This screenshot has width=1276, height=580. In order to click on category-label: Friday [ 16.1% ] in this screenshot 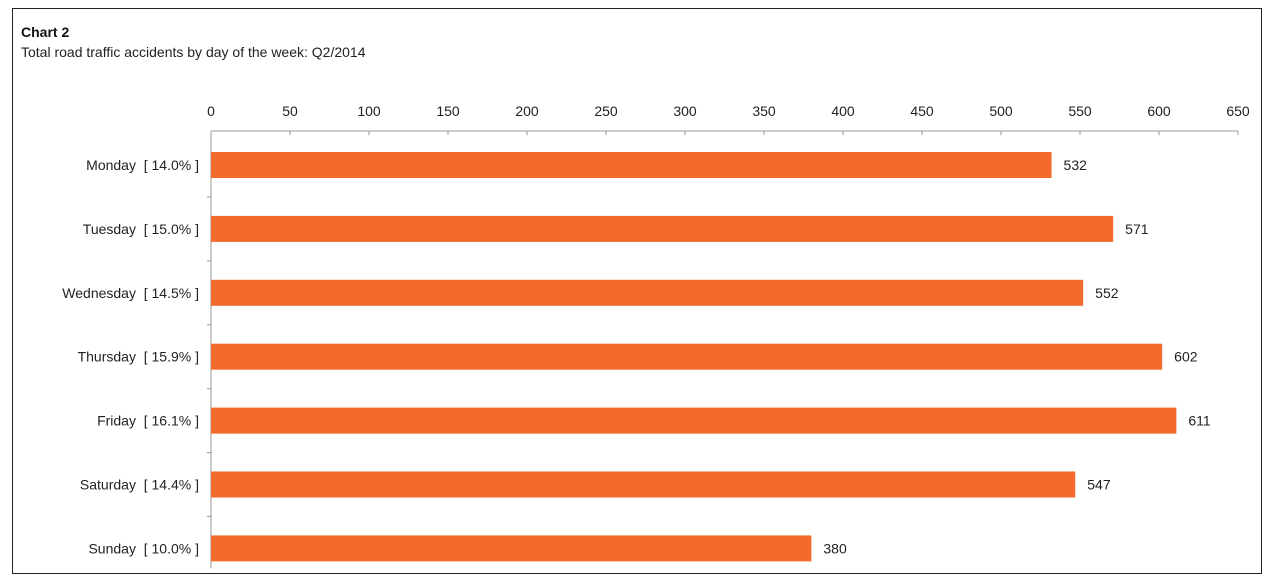, I will do `click(148, 421)`.